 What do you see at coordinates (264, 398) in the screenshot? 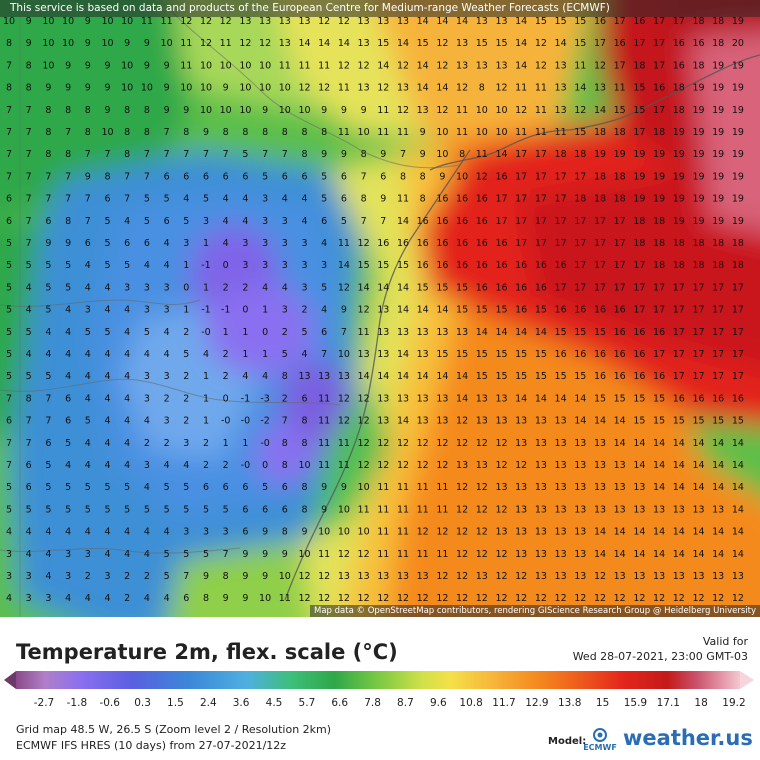
I see `grid-value: -3` at bounding box center [264, 398].